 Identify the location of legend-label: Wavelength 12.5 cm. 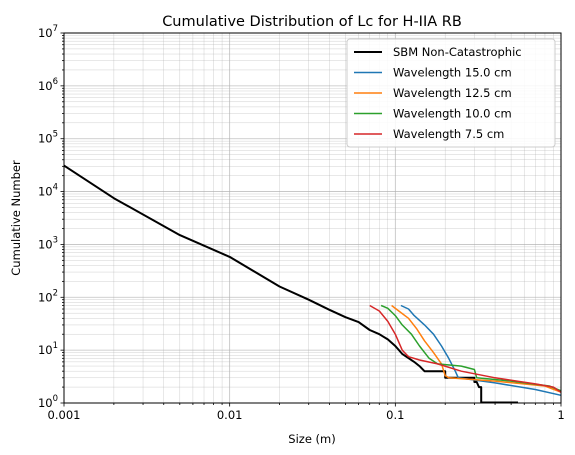
(452, 93).